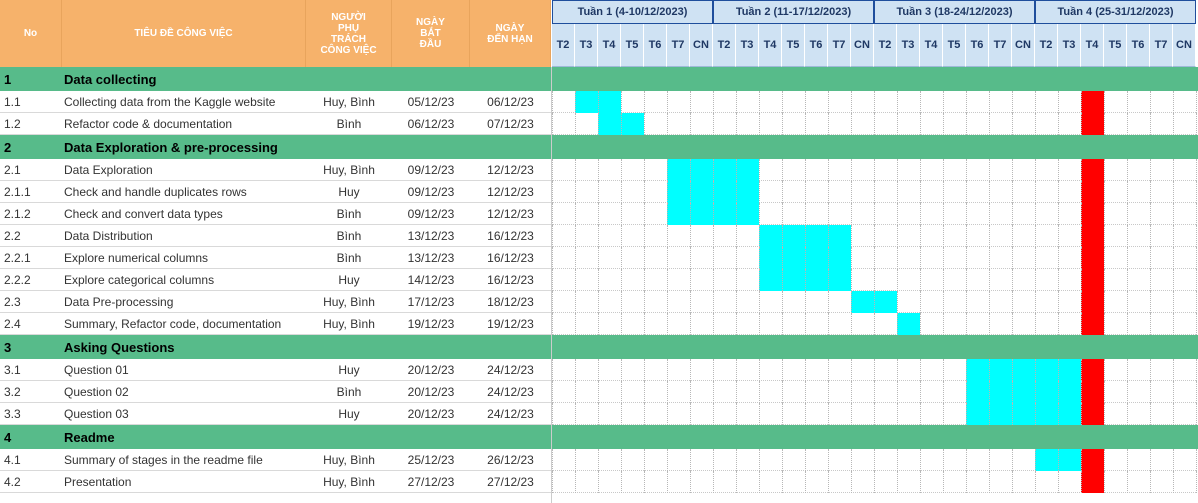 This screenshot has width=1198, height=503. Describe the element at coordinates (349, 33) in the screenshot. I see `header-owner: NGƯỜI PHỤ TRÁCH CÔNG VIỆC` at that location.